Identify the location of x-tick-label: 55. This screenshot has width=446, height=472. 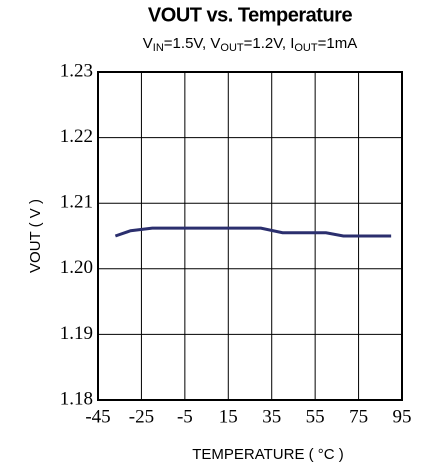
(315, 416).